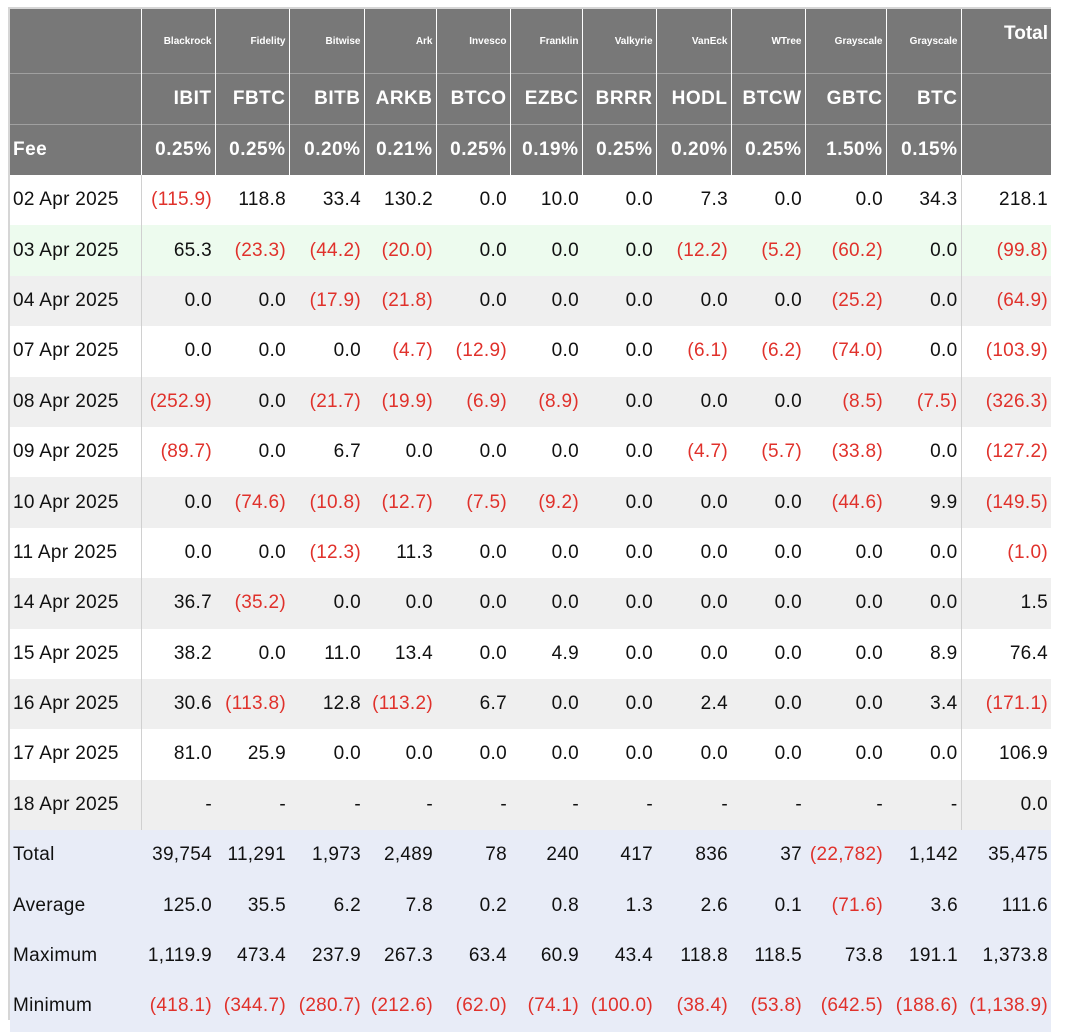 This screenshot has height=1032, width=1068. What do you see at coordinates (252, 704) in the screenshot?
I see `flow-value-cell: (113.8)` at bounding box center [252, 704].